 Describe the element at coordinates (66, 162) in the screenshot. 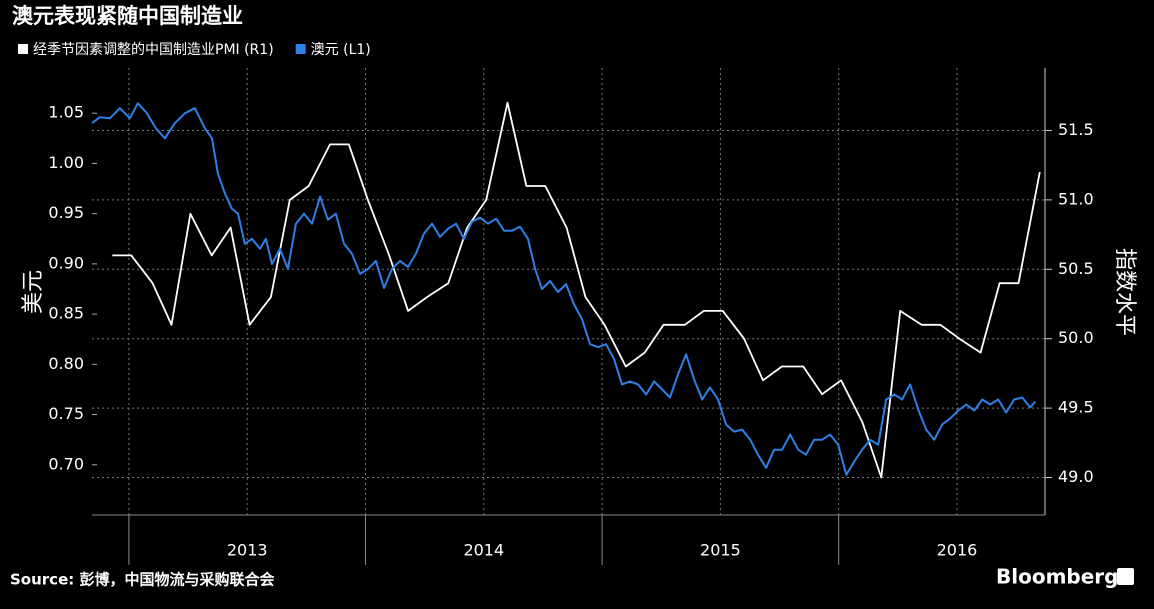

I see `y-tick-label: 1.00` at that location.